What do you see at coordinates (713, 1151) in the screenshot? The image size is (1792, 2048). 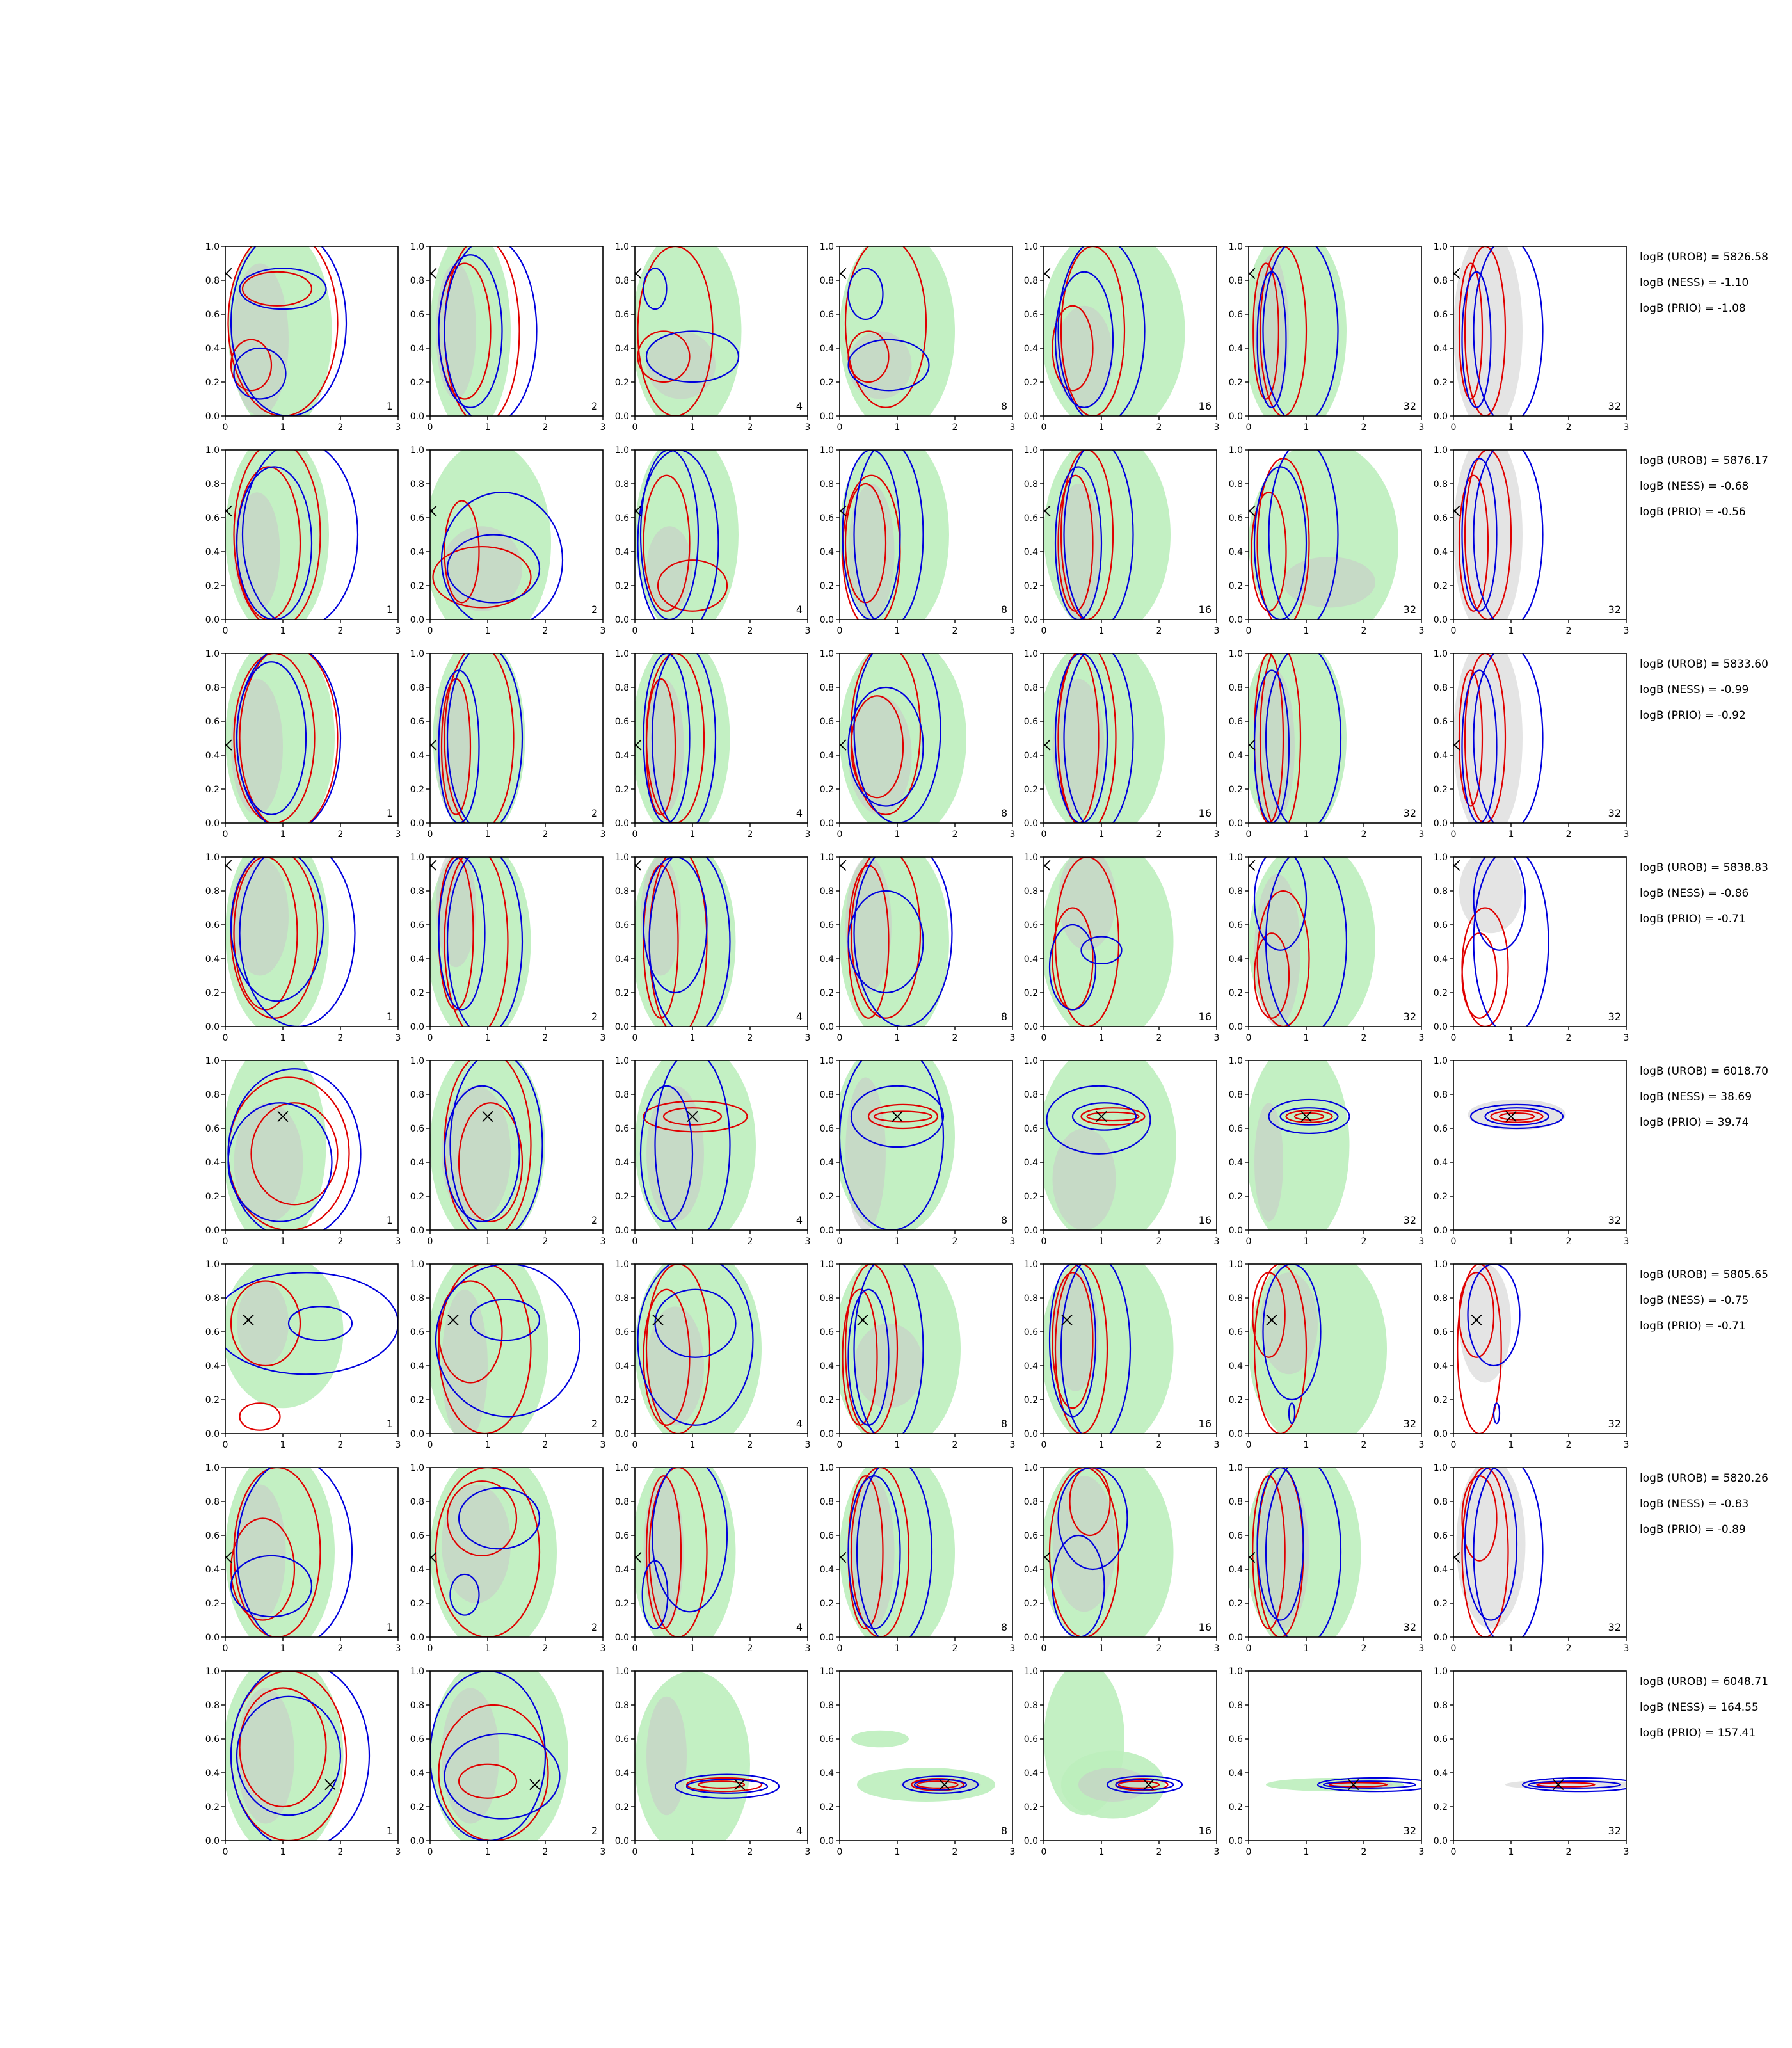 I see `panel-r5-c3: 0 1 2 3 0.0 0.2 0.4 0.6 0.8 1.0 4` at bounding box center [713, 1151].